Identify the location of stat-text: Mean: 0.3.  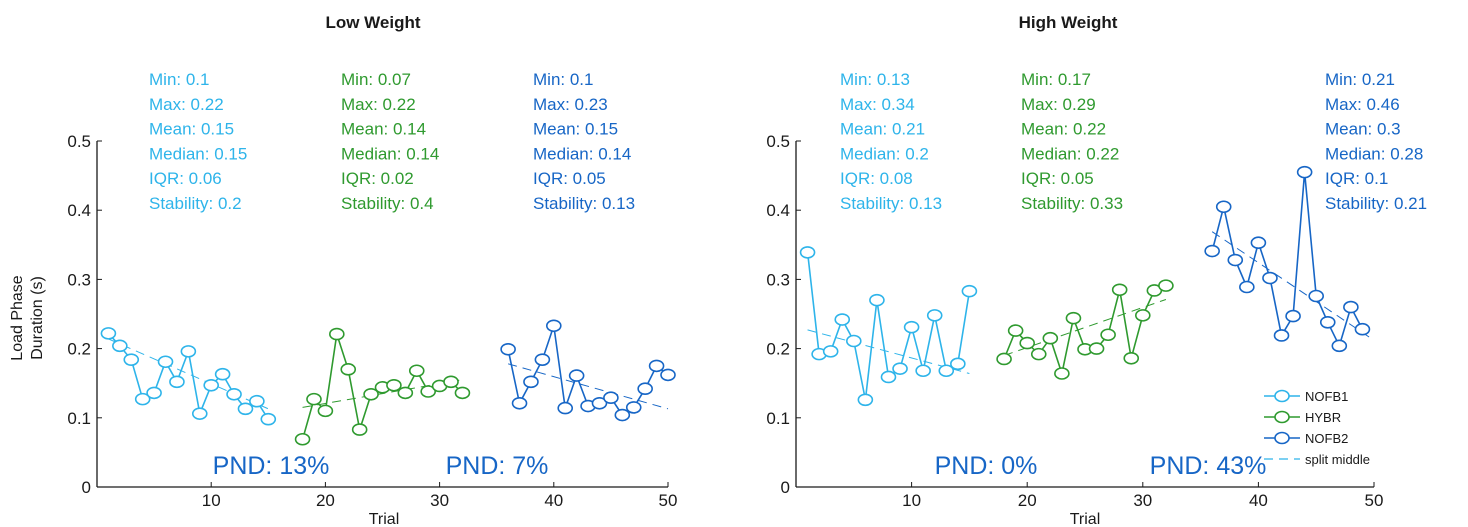
(1363, 129).